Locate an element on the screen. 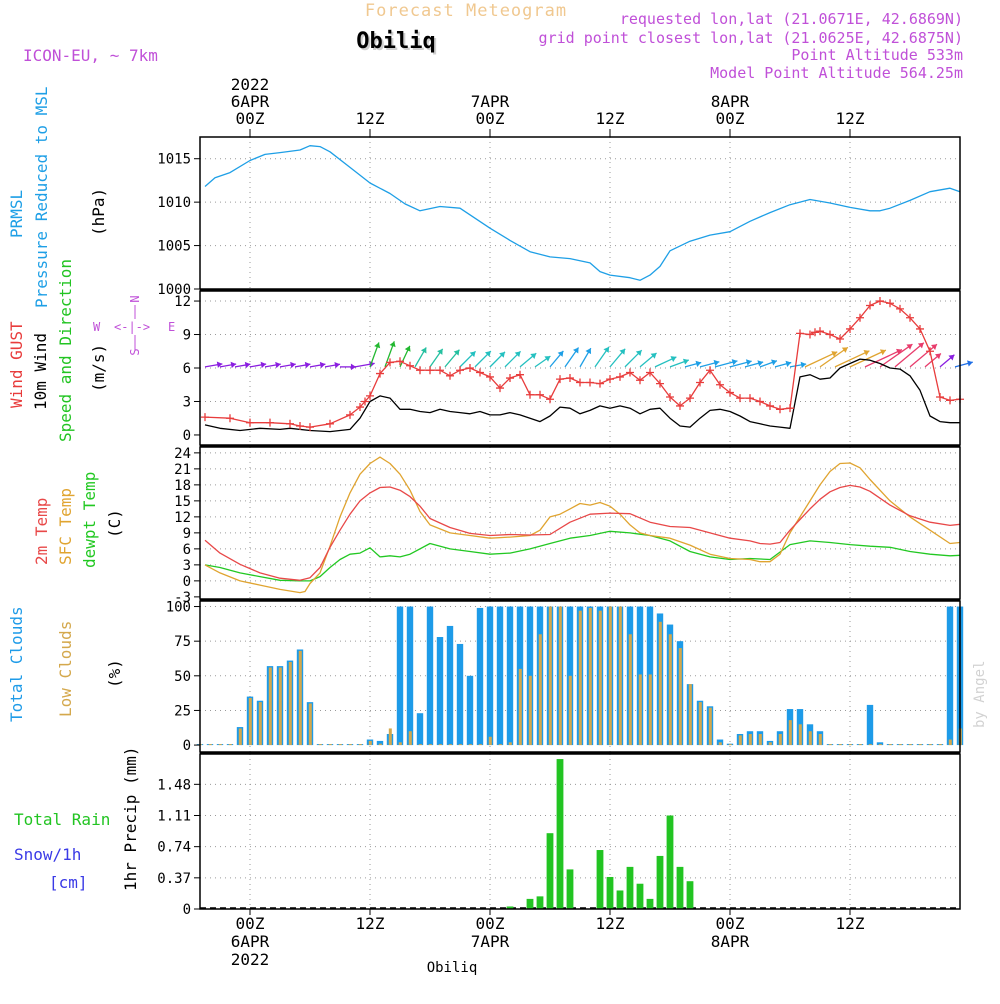  time-label-top: 8APR is located at coordinates (730, 101).